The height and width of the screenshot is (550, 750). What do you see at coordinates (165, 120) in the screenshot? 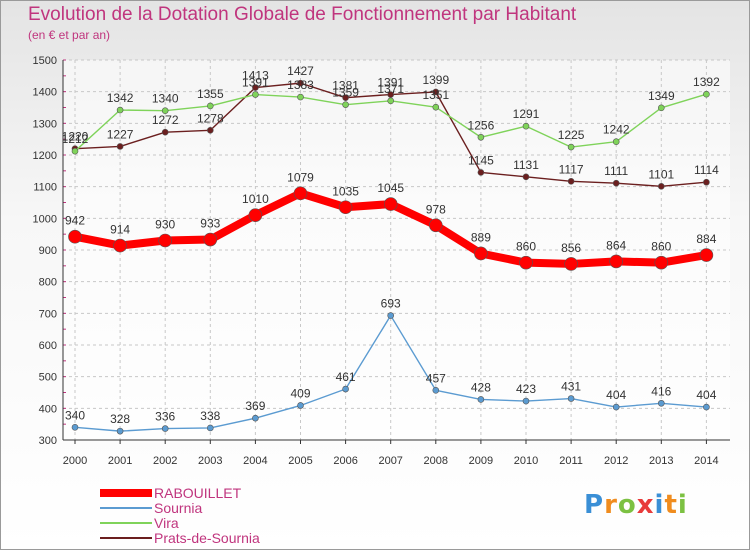
I see `data-label: 1272` at bounding box center [165, 120].